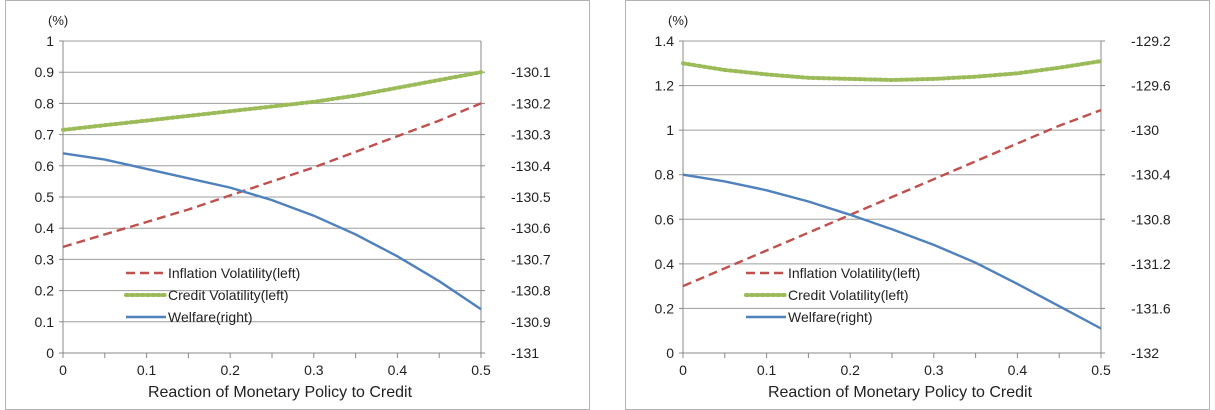  I want to click on y-right-tick-label: -129.2, so click(1151, 41).